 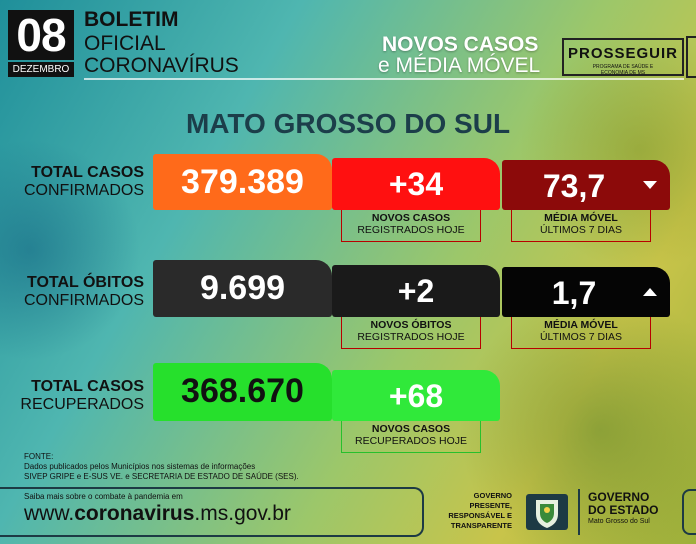 What do you see at coordinates (411, 437) in the screenshot?
I see `recovered-new-label: NOVOS CASOS RECUPERADOS HOJE` at bounding box center [411, 437].